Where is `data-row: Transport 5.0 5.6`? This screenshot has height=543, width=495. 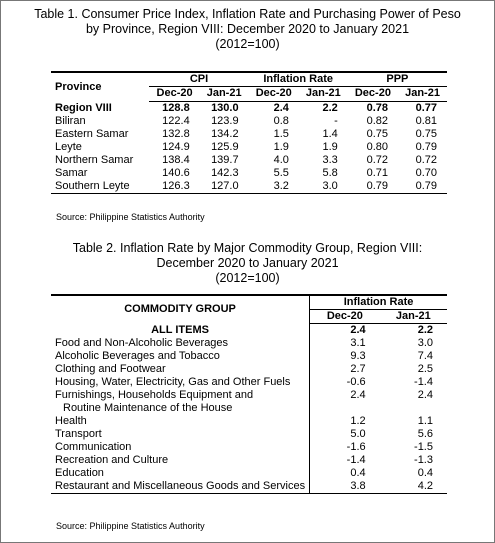 data-row: Transport 5.0 5.6 is located at coordinates (249, 434).